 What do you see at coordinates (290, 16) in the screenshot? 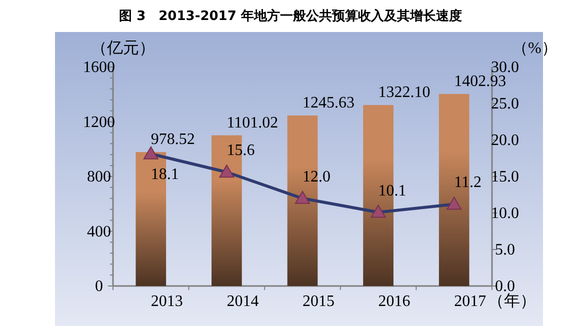
I see `chart-title: 图 3 2013-2017 年地方一般公共预算收入及其增长速度` at bounding box center [290, 16].